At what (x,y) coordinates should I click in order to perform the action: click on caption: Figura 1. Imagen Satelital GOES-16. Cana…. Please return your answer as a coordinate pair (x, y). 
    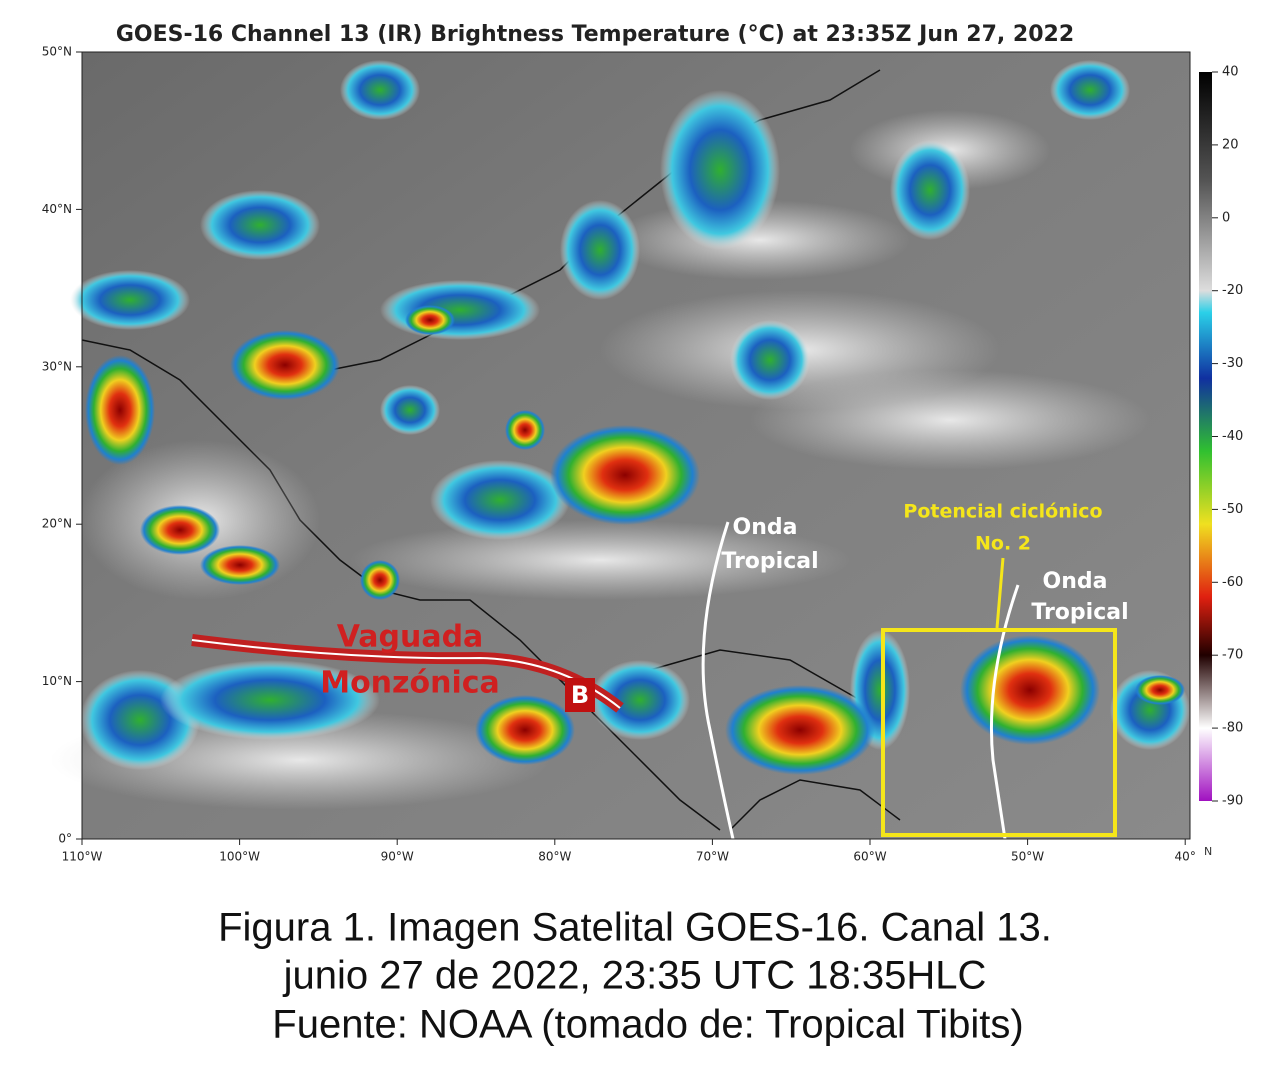
    Looking at the image, I should click on (635, 928).